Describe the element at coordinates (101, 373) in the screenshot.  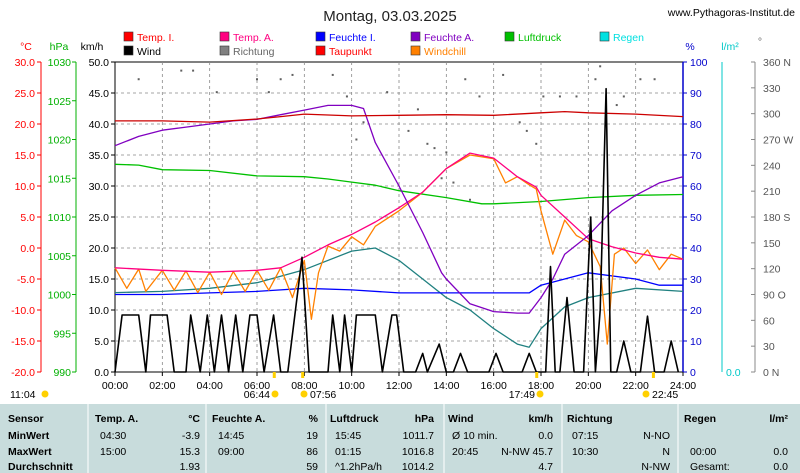
I see `tick-label-wind: 0.0` at that location.